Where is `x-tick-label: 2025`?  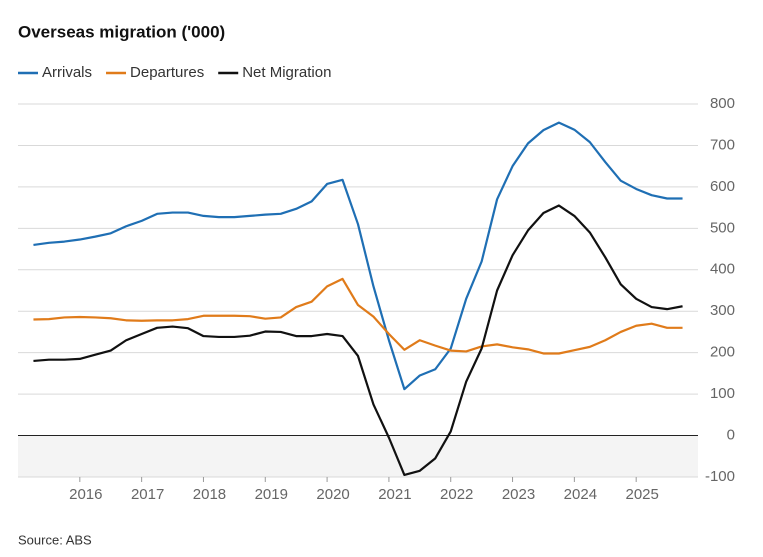 x-tick-label: 2025 is located at coordinates (641, 494).